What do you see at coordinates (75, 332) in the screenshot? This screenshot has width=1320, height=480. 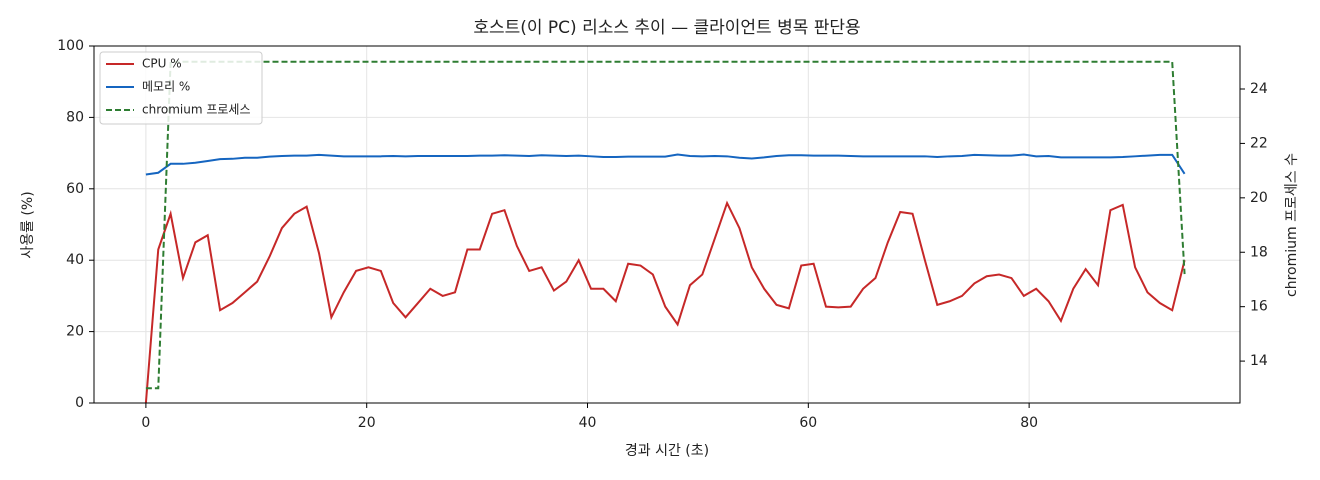 I see `y-tick-label: 20` at bounding box center [75, 332].